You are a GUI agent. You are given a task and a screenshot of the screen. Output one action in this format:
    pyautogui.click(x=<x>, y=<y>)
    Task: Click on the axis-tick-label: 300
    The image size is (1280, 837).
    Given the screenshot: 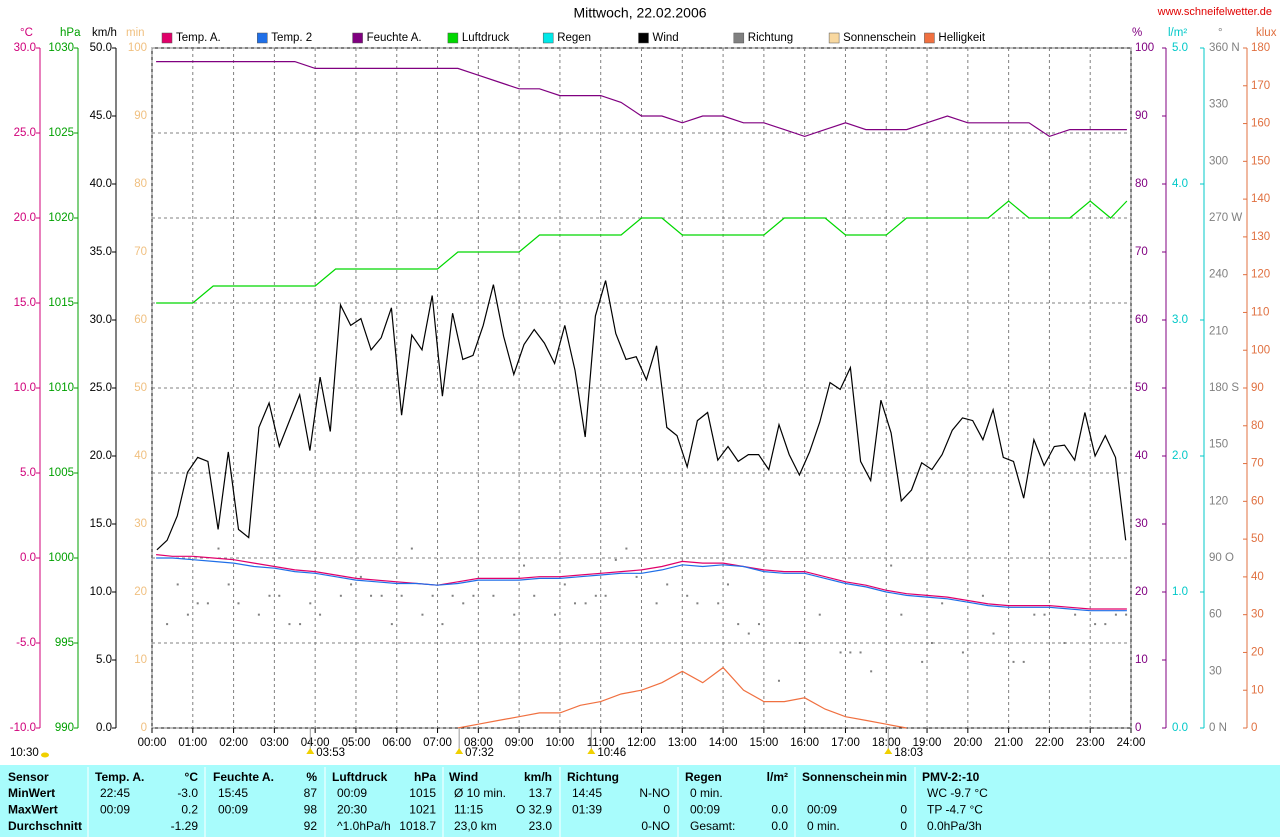 What is the action you would take?
    pyautogui.click(x=1218, y=161)
    